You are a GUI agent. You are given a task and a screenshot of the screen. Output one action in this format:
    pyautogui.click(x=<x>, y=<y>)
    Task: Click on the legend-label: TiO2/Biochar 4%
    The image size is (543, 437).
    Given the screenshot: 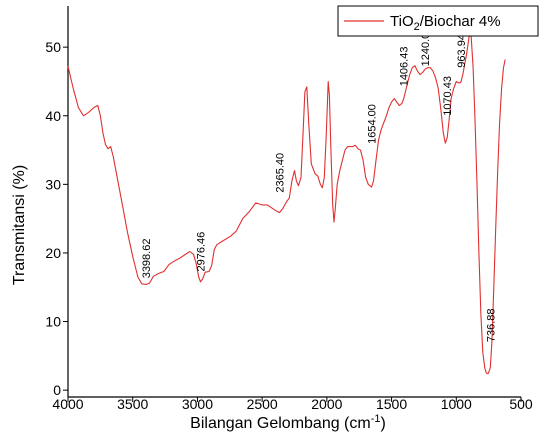 What is the action you would take?
    pyautogui.click(x=445, y=23)
    